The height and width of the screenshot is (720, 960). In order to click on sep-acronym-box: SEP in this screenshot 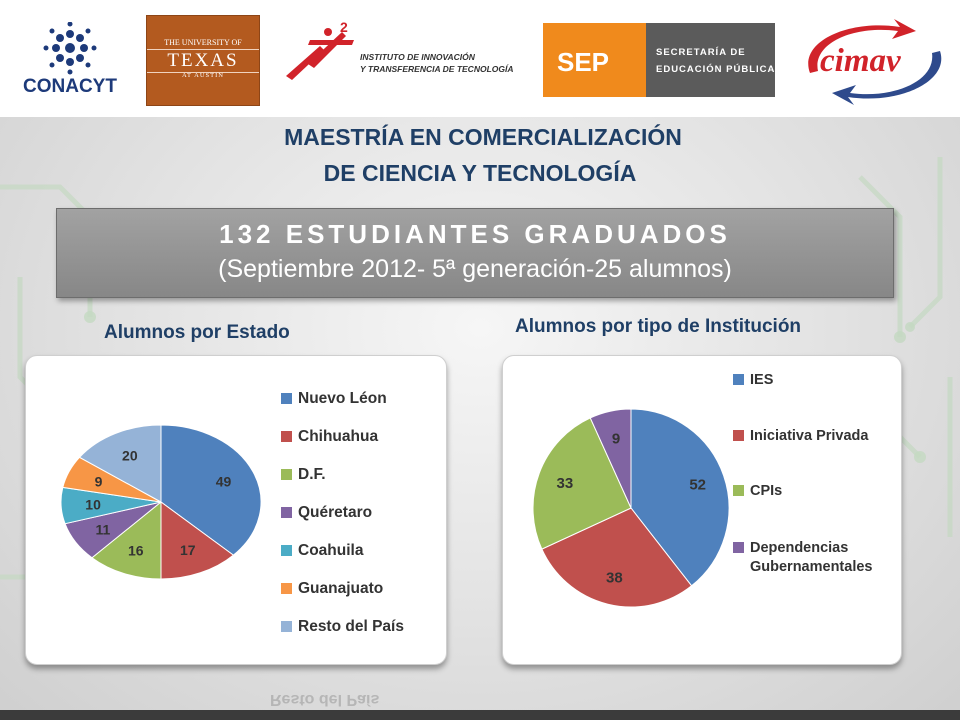, I will do `click(594, 60)`.